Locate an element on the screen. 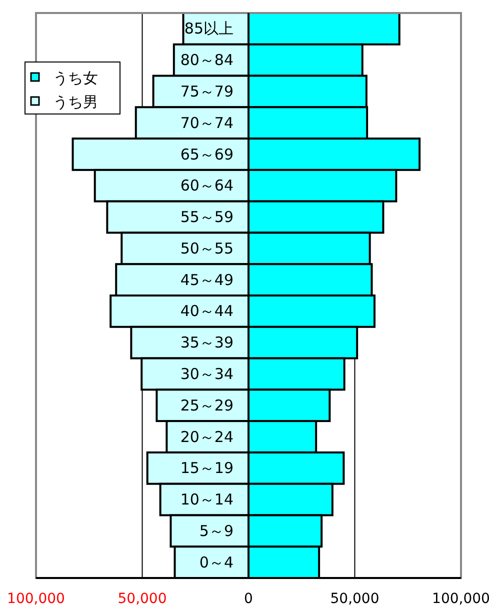  y-tick-label: 65～69 is located at coordinates (207, 154).